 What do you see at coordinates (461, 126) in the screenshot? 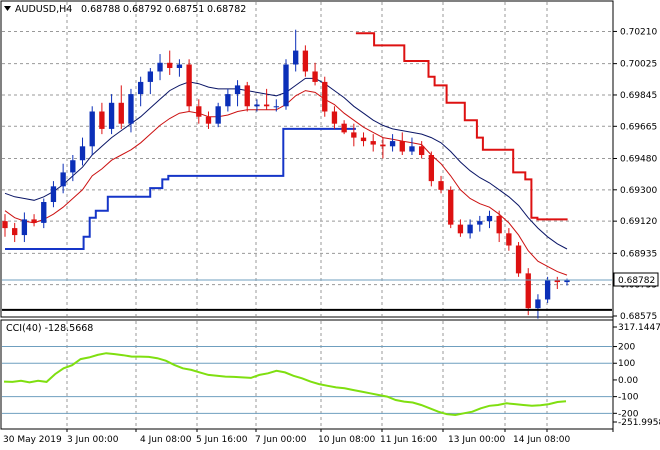
I see `trailing-stop-red` at bounding box center [461, 126].